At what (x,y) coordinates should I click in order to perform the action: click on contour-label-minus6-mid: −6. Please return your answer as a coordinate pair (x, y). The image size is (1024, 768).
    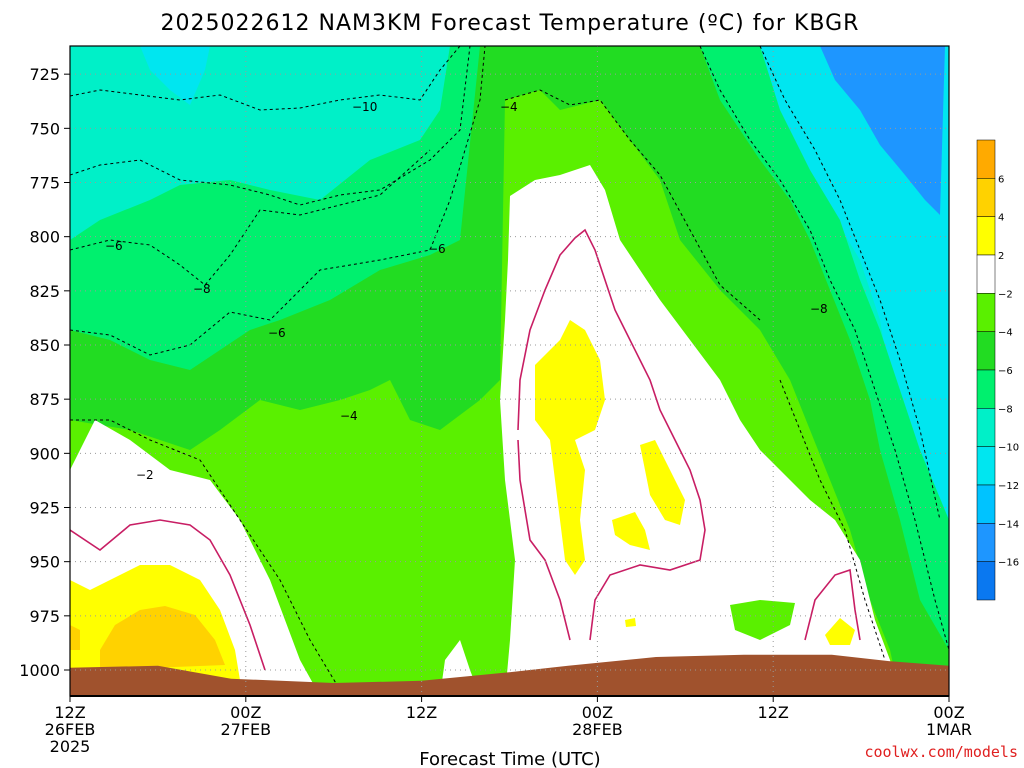
    Looking at the image, I should click on (277, 333).